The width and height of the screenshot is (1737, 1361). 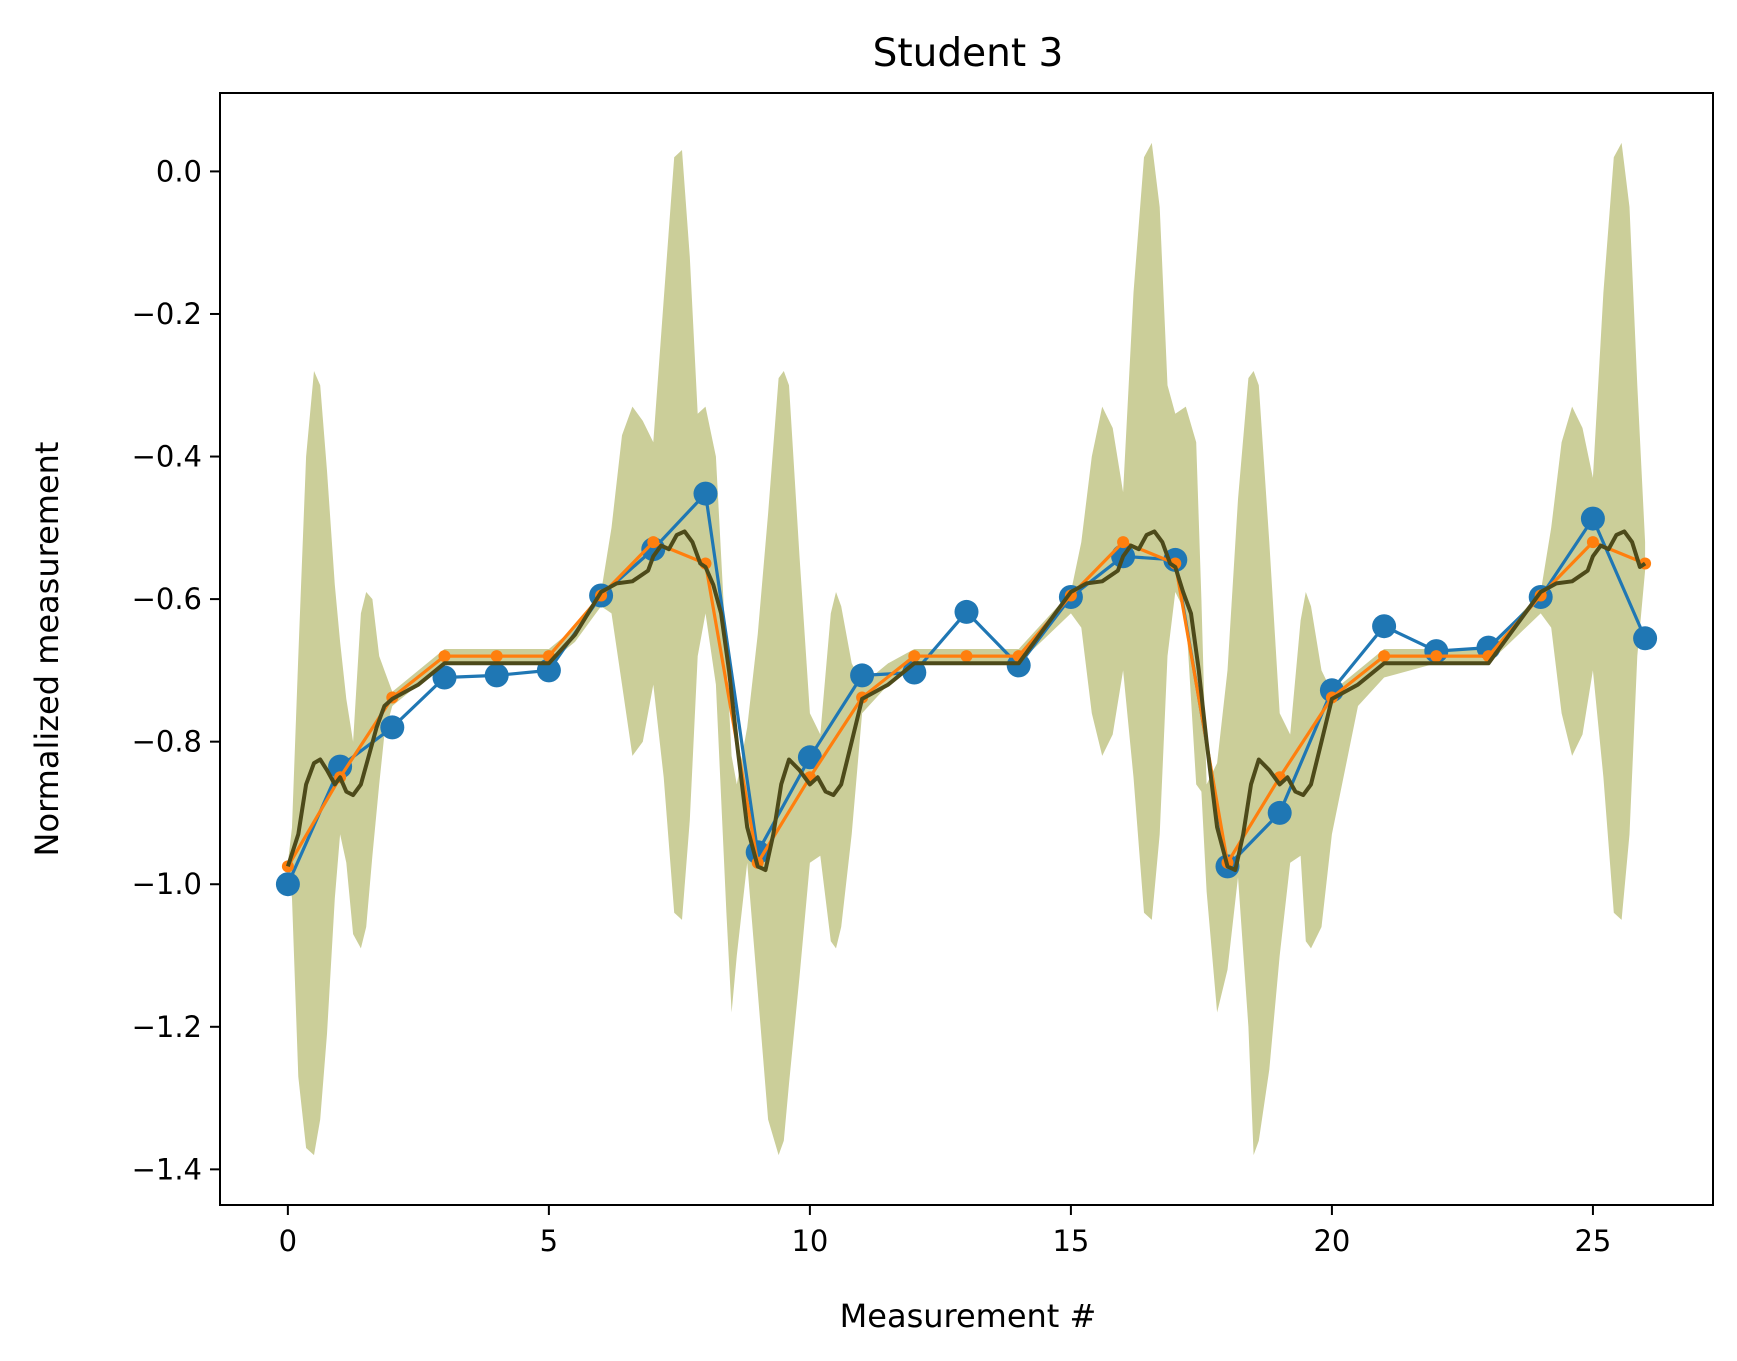 What do you see at coordinates (968, 1316) in the screenshot?
I see `x-axis-label: Measurement #` at bounding box center [968, 1316].